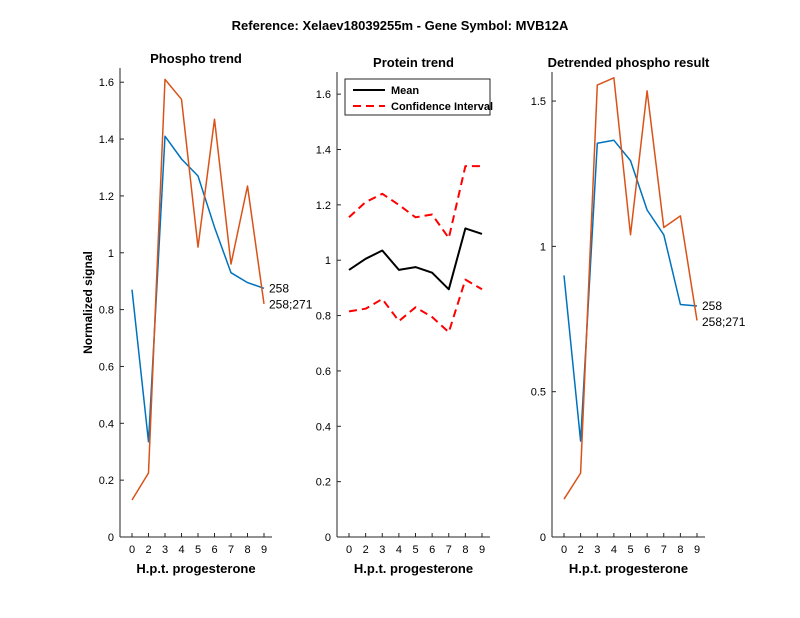 Image resolution: width=800 pixels, height=618 pixels. Describe the element at coordinates (323, 427) in the screenshot. I see `protein-y-tick-label: 0.4` at that location.